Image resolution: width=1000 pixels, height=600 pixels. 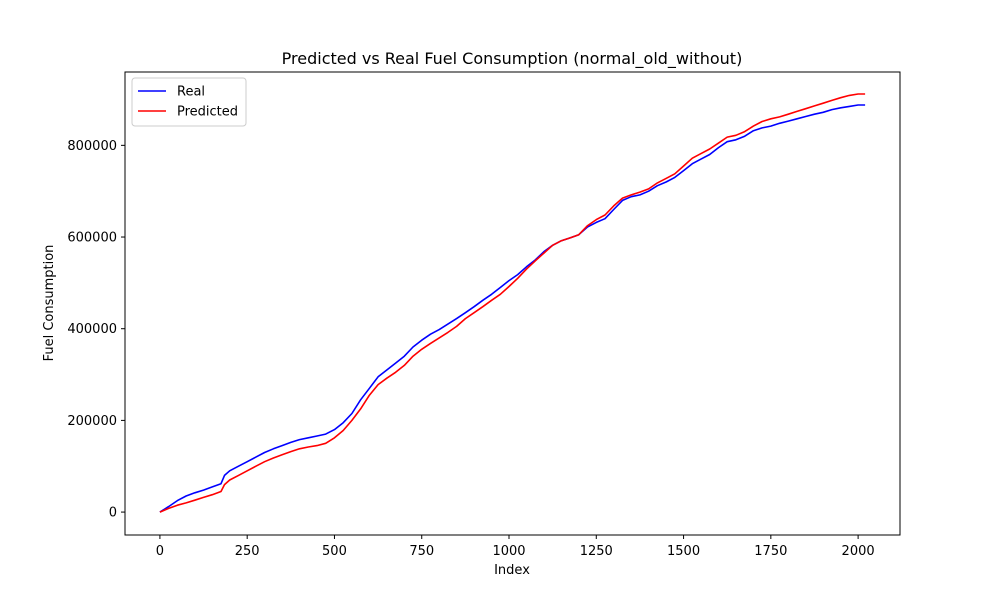 I want to click on legend-label-predicted: Predicted, so click(x=207, y=112).